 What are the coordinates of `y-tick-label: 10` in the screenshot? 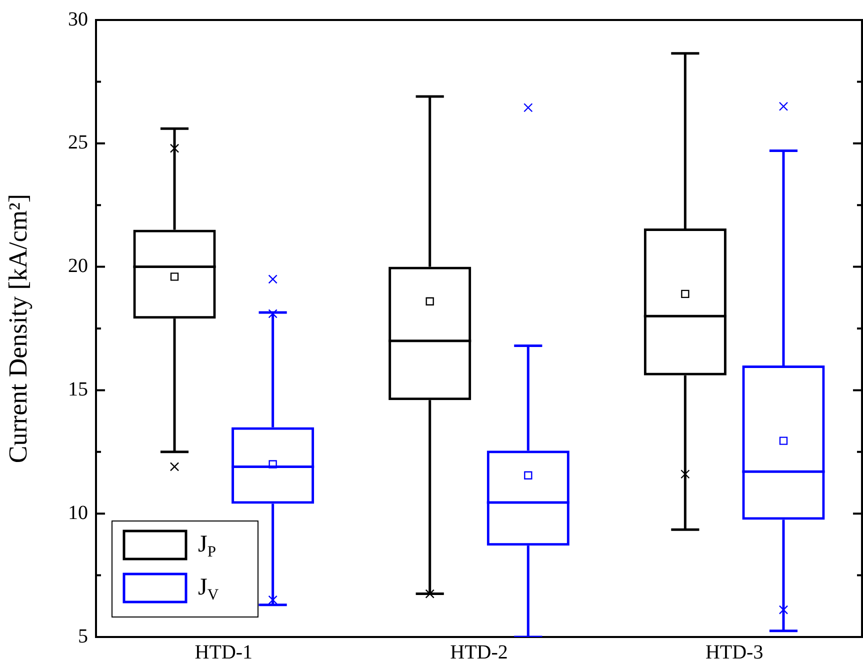 It's located at (78, 513).